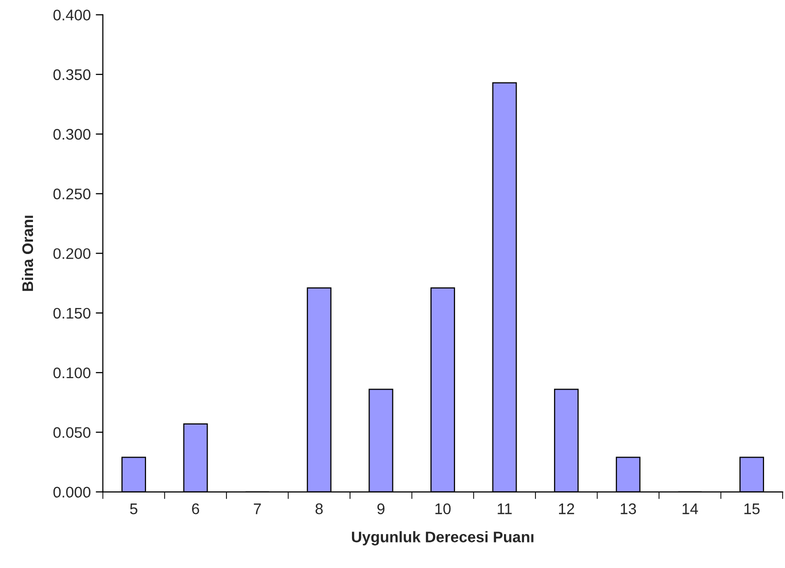  What do you see at coordinates (380, 508) in the screenshot?
I see `x-tick-label: 9` at bounding box center [380, 508].